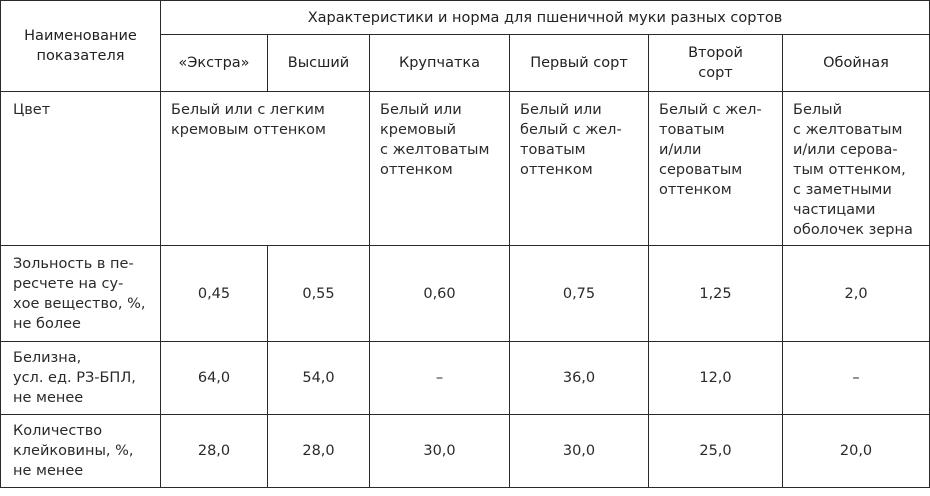  I want to click on header-grade-first: Первый сорт, so click(579, 63).